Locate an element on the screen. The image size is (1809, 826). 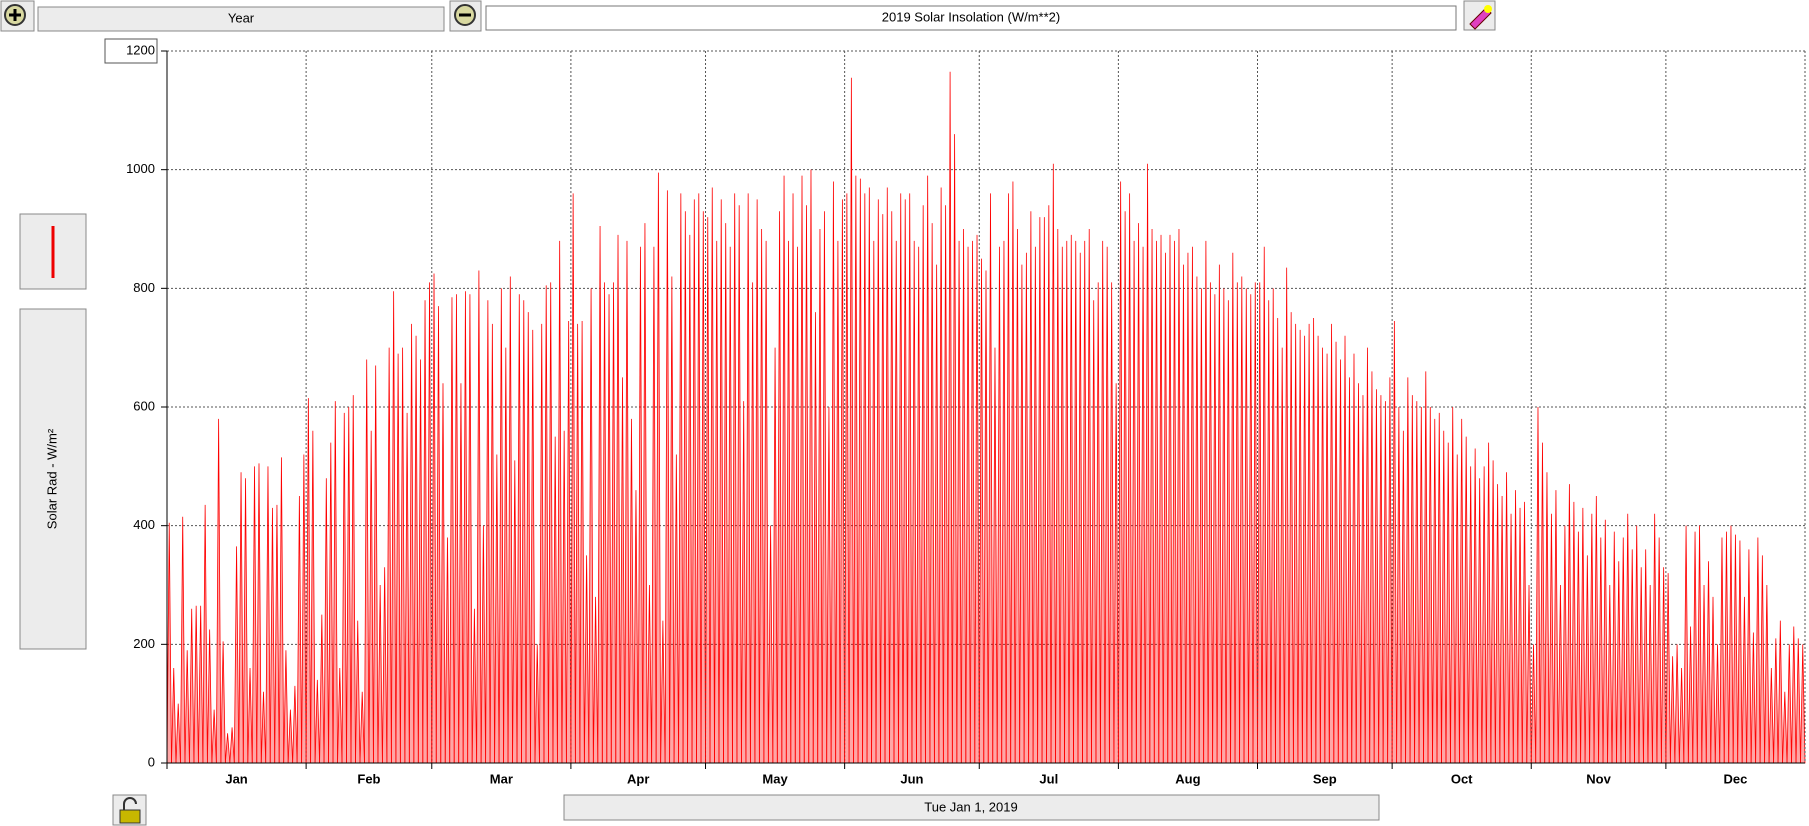
y-axis-label: Solar Rad - W/m² is located at coordinates (51, 478).